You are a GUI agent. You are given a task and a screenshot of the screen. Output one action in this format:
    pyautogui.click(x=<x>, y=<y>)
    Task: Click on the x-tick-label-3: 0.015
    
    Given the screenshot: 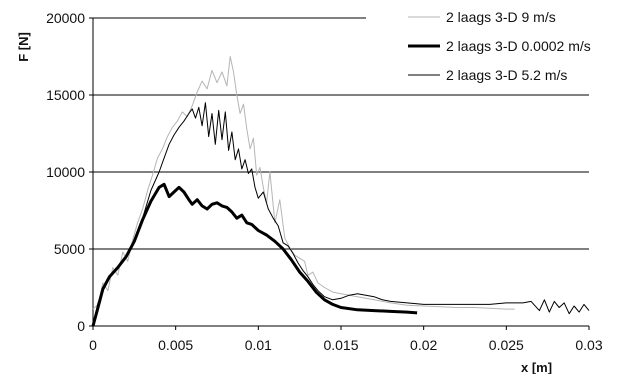 What is the action you would take?
    pyautogui.click(x=340, y=345)
    